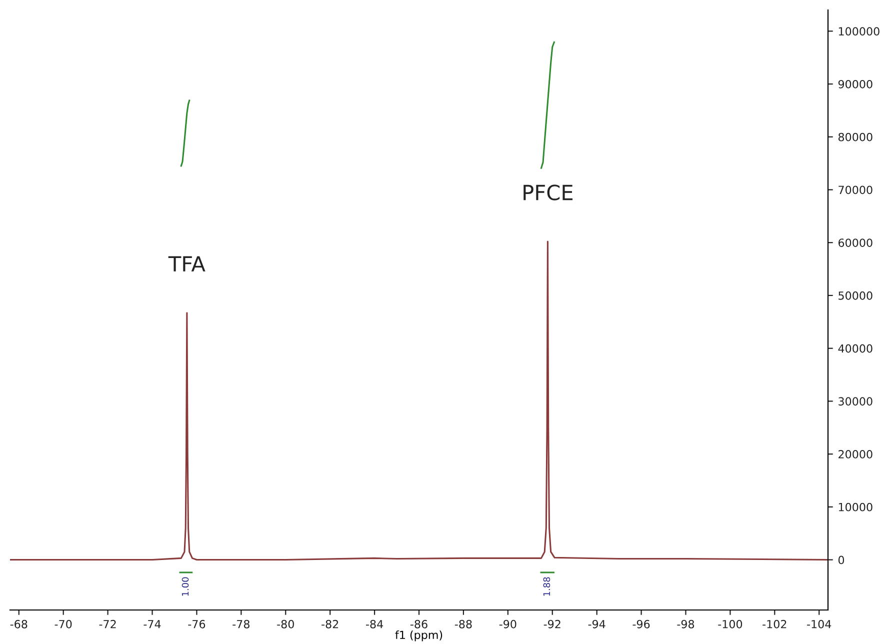 Image resolution: width=893 pixels, height=644 pixels. I want to click on x-tick-label: -92, so click(552, 624).